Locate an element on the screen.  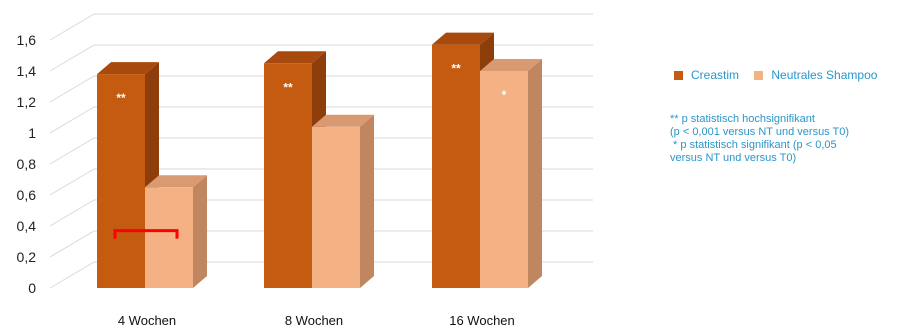
y-tick-label: 0,8 is located at coordinates (27, 164).